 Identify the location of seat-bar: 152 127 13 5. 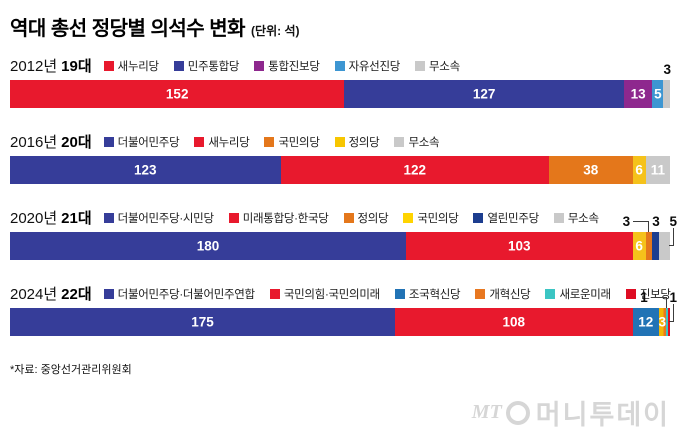
(340, 94).